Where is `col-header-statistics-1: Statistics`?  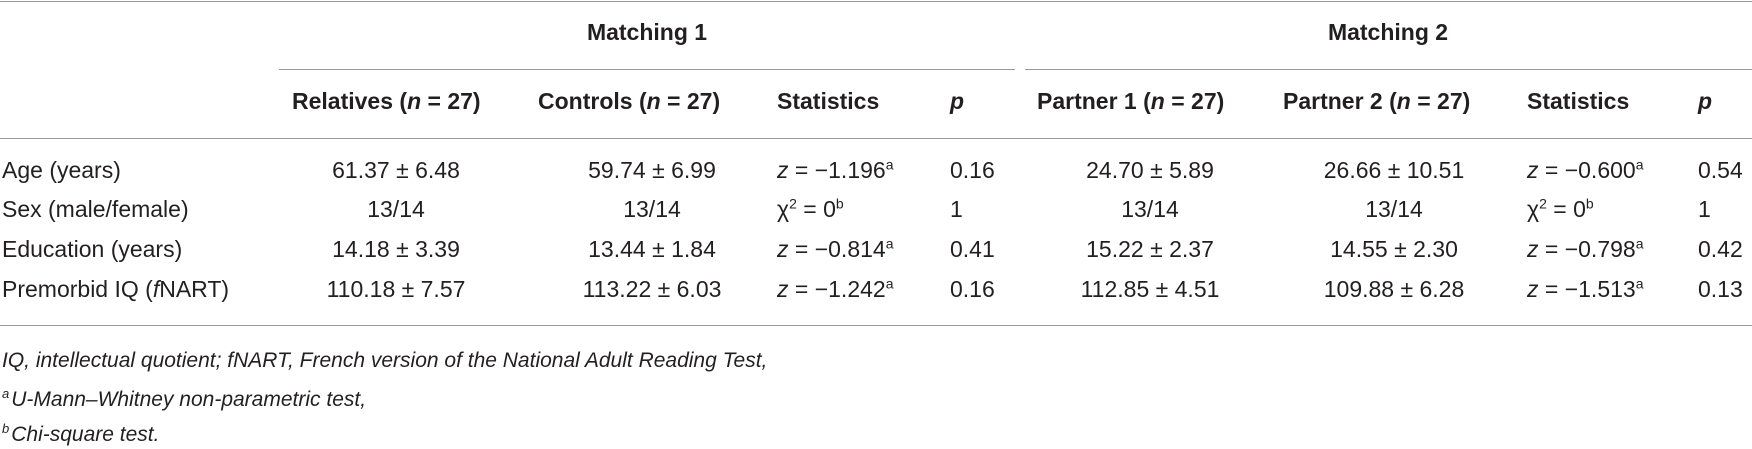
col-header-statistics-1: Statistics is located at coordinates (828, 101).